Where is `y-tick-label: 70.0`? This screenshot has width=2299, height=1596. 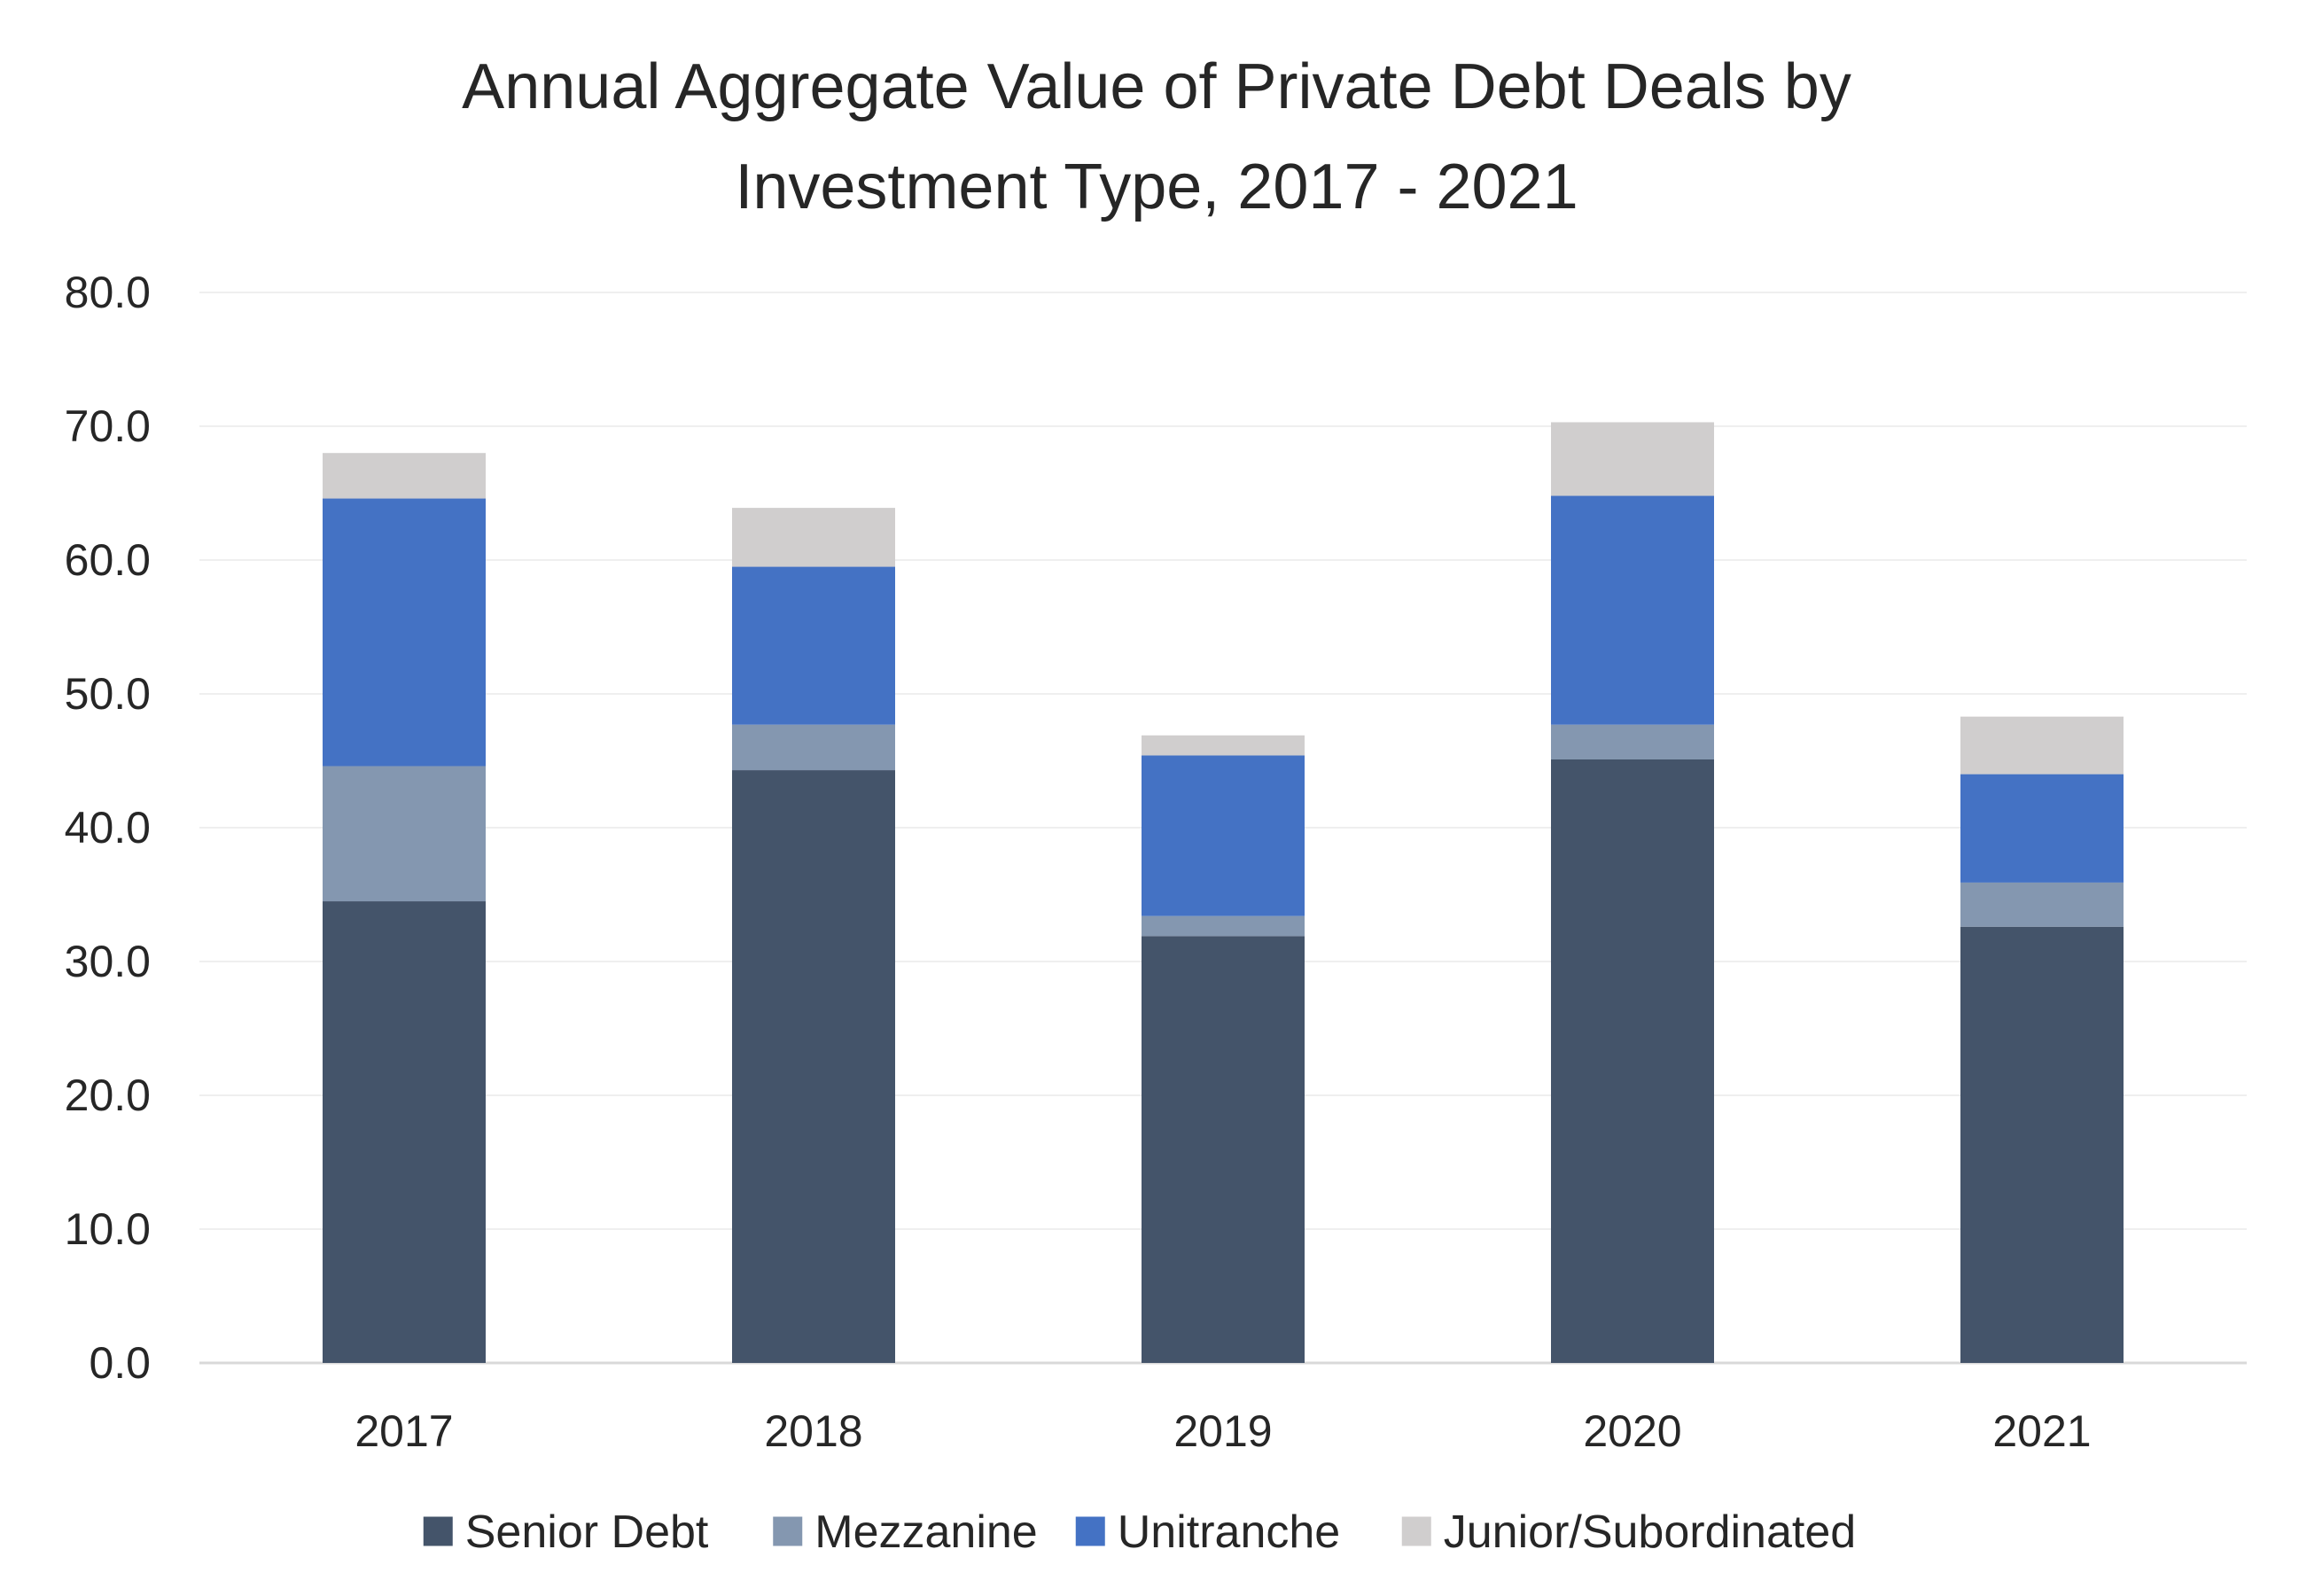
y-tick-label: 70.0 is located at coordinates (108, 426).